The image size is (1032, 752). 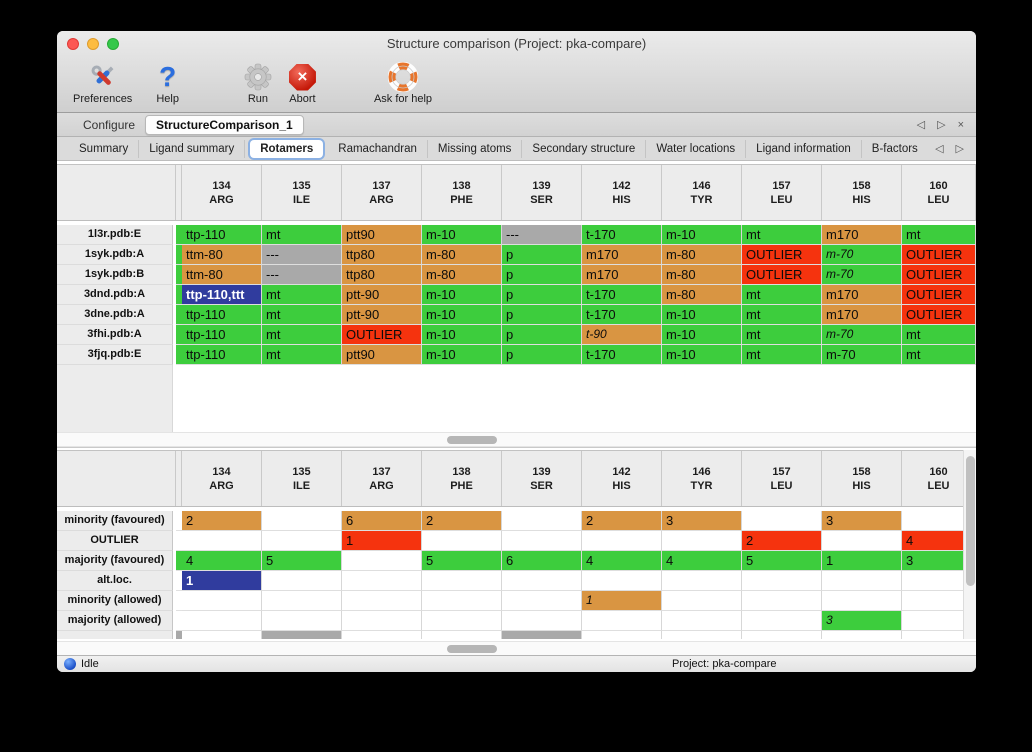 I want to click on cell: t-90, so click(x=622, y=335).